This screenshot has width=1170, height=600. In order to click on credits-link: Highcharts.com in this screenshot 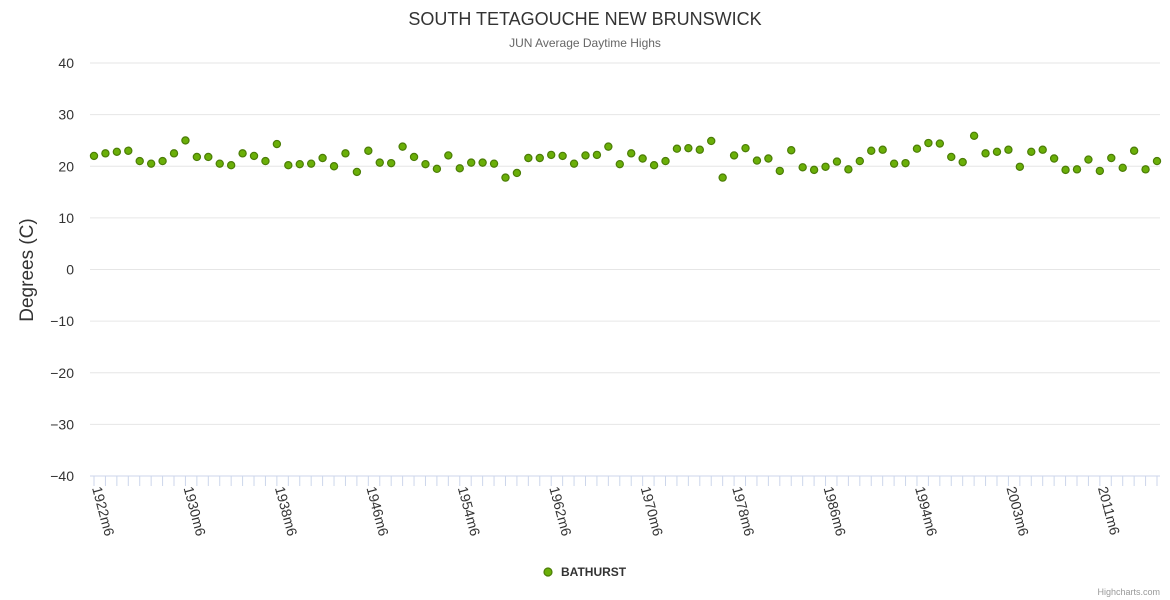, I will do `click(1128, 592)`.